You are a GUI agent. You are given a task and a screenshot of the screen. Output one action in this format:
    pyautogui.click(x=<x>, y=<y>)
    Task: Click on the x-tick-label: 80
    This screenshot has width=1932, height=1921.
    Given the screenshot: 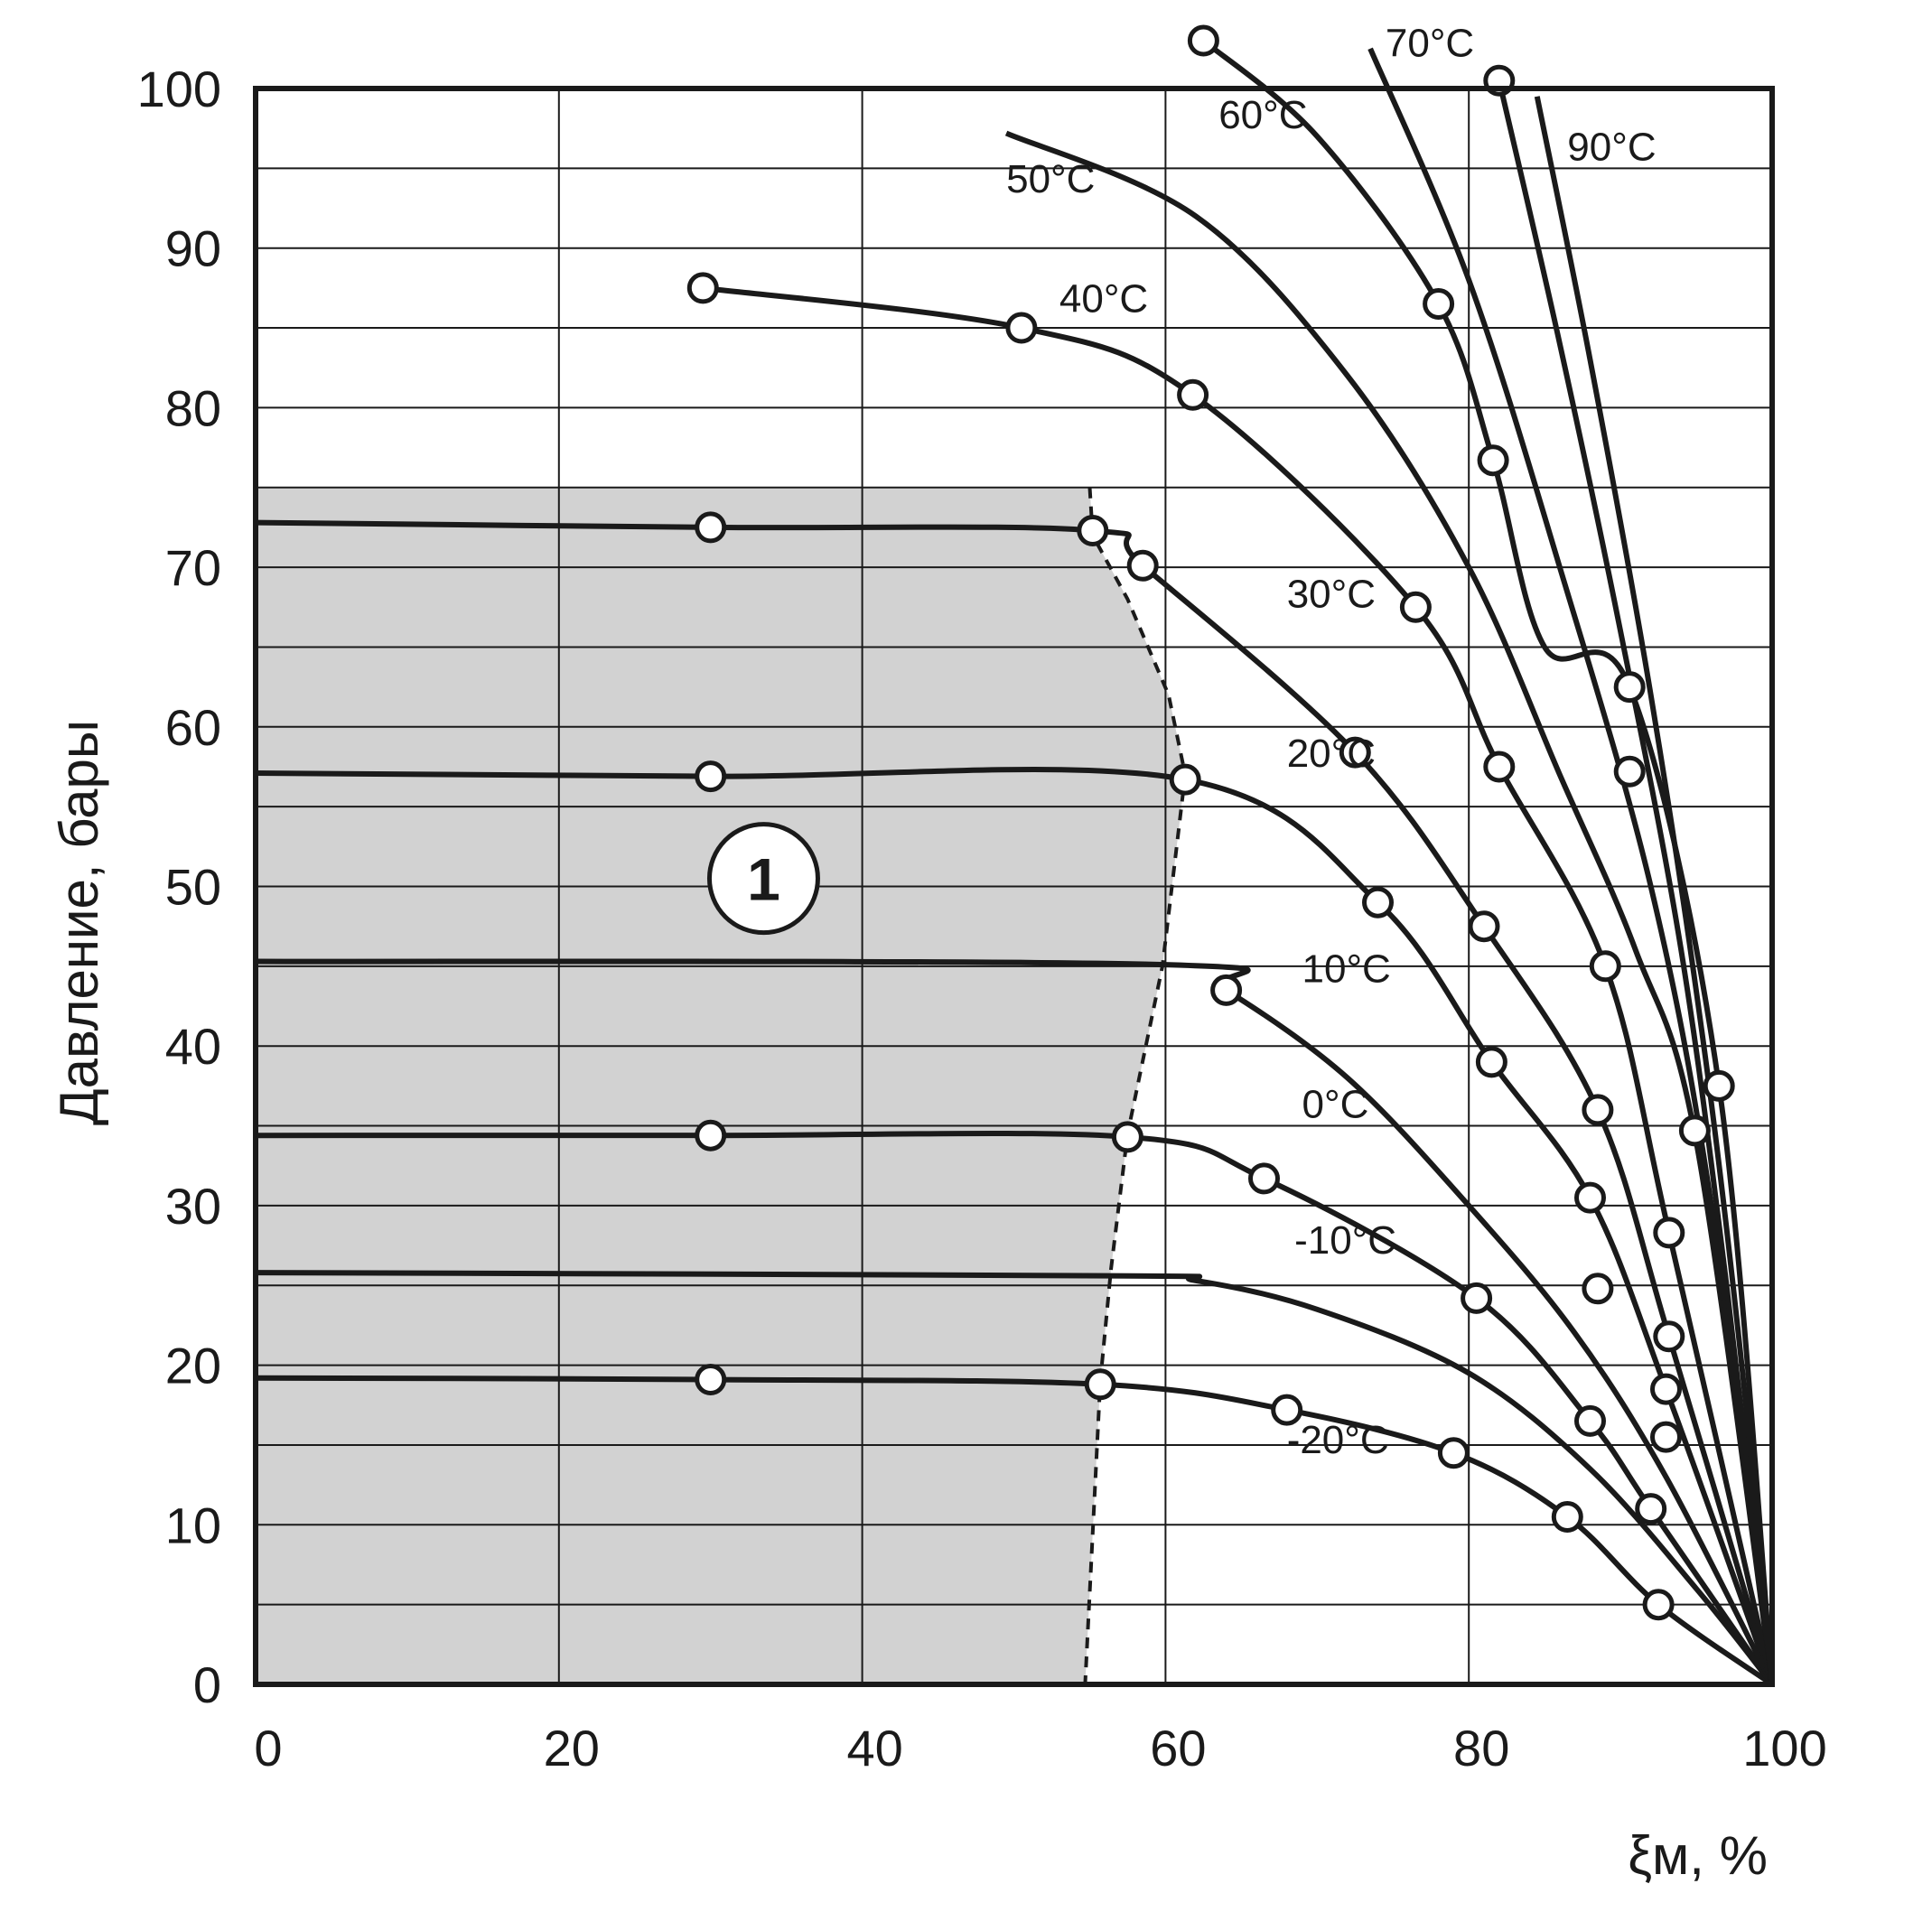 What is the action you would take?
    pyautogui.click(x=1481, y=1748)
    